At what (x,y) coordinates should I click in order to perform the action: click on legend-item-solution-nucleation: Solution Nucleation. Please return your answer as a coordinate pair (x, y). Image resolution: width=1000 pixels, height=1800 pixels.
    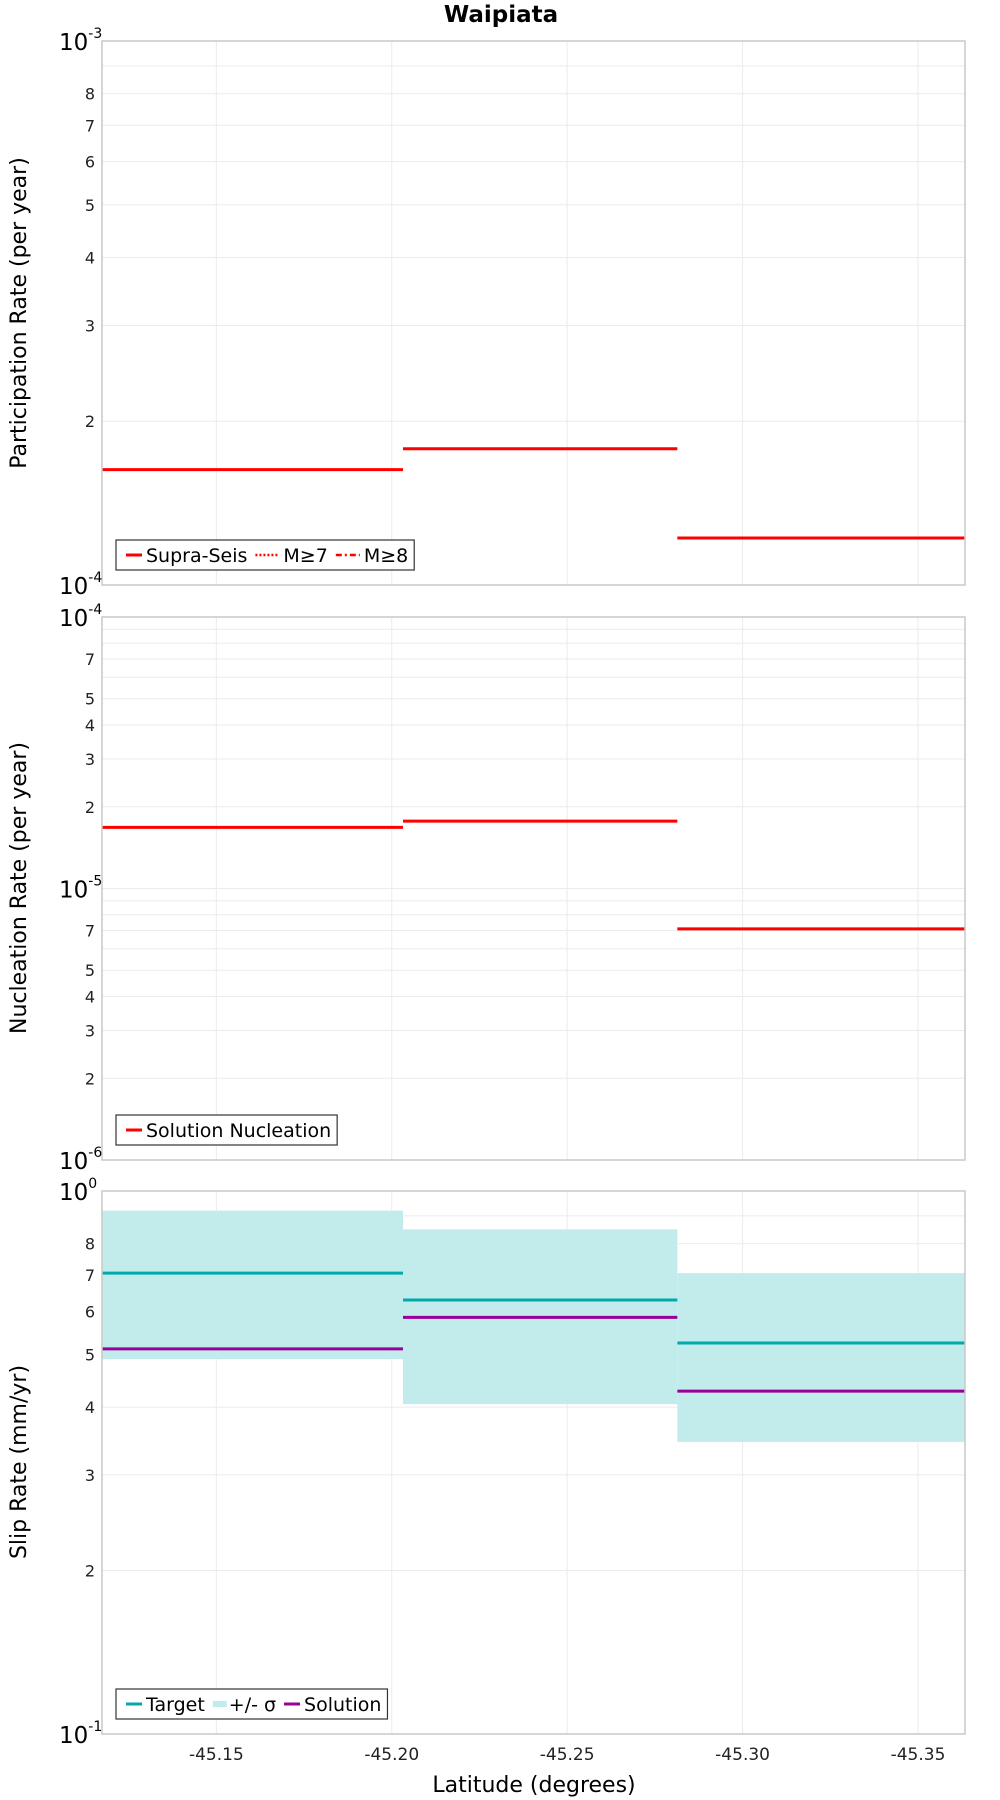
    Looking at the image, I should click on (228, 1131).